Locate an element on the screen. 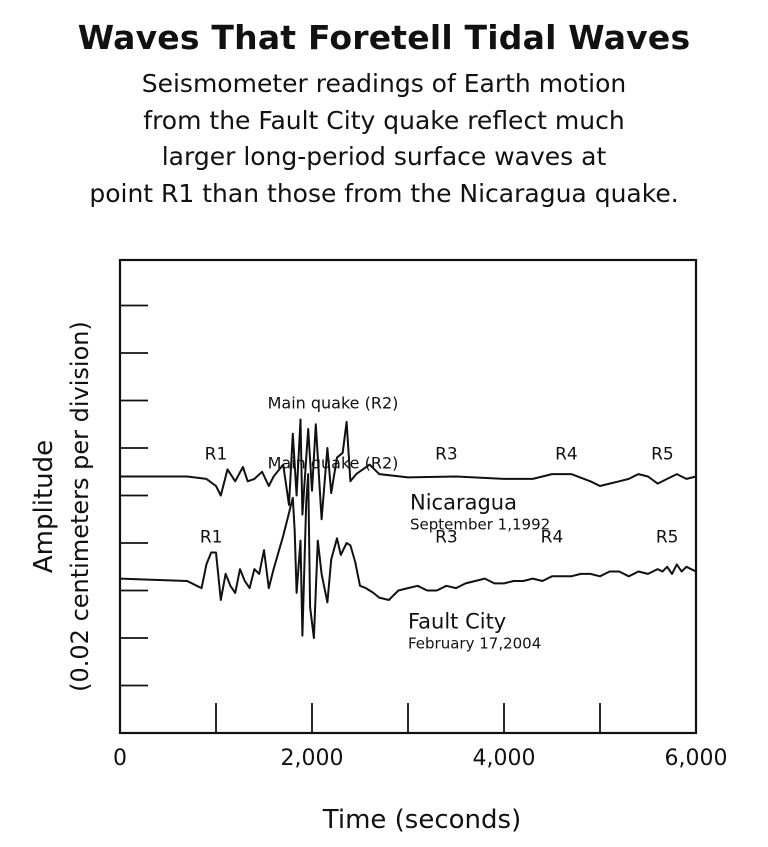 The height and width of the screenshot is (847, 768). y-axis-label: Amplitude is located at coordinates (44, 506).